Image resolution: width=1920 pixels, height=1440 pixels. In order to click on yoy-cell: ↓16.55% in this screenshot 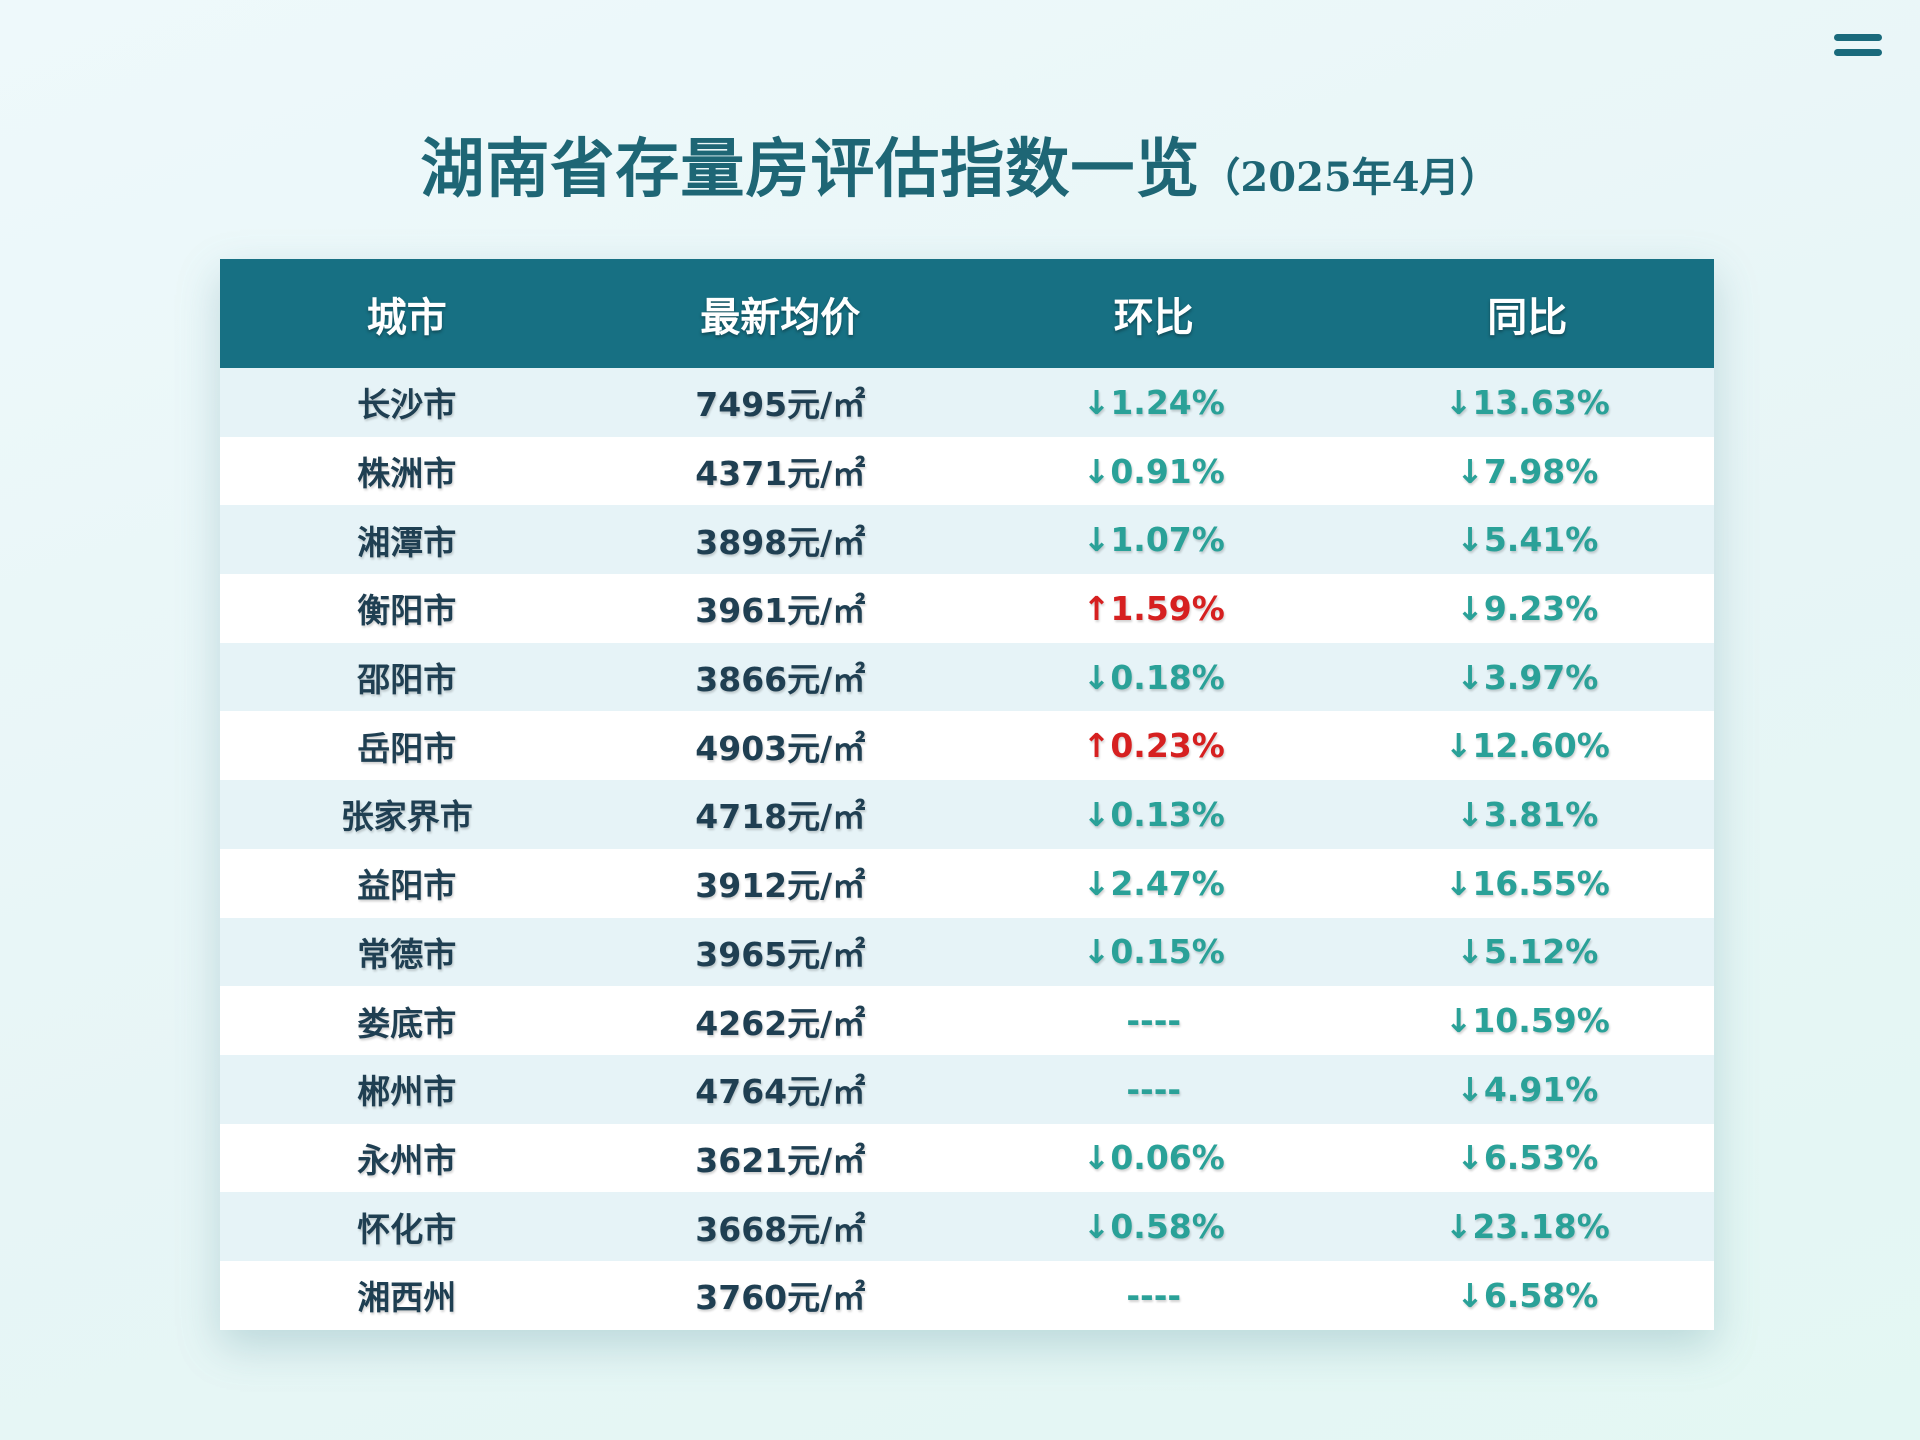, I will do `click(1527, 883)`.